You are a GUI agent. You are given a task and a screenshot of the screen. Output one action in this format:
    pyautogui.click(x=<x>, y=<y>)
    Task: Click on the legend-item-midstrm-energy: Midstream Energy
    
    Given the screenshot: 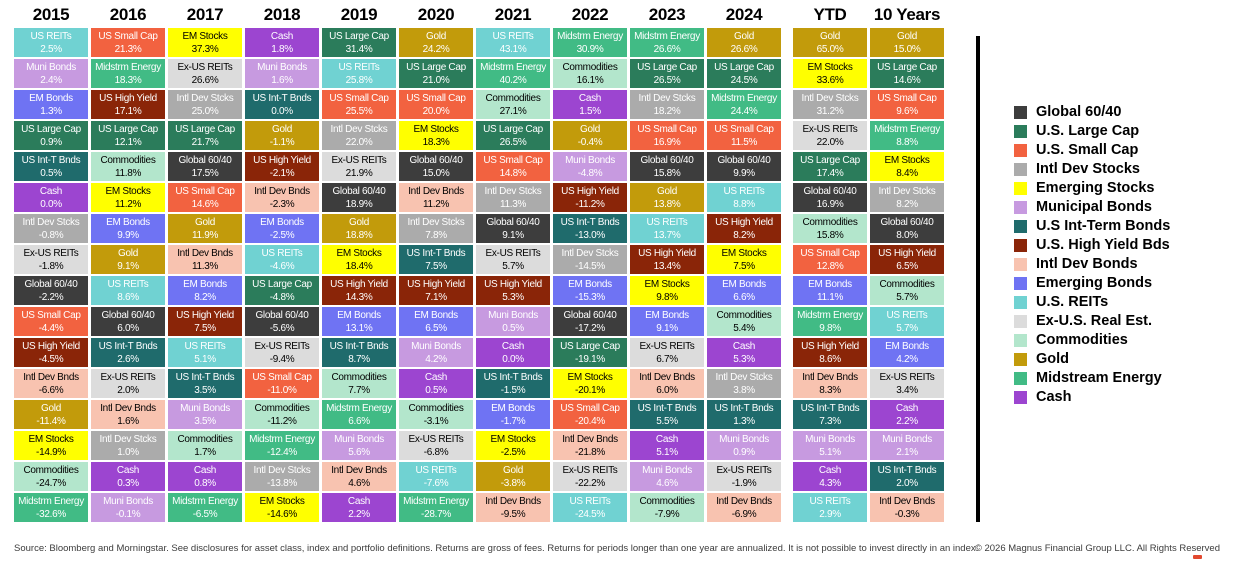 What is the action you would take?
    pyautogui.click(x=1092, y=378)
    